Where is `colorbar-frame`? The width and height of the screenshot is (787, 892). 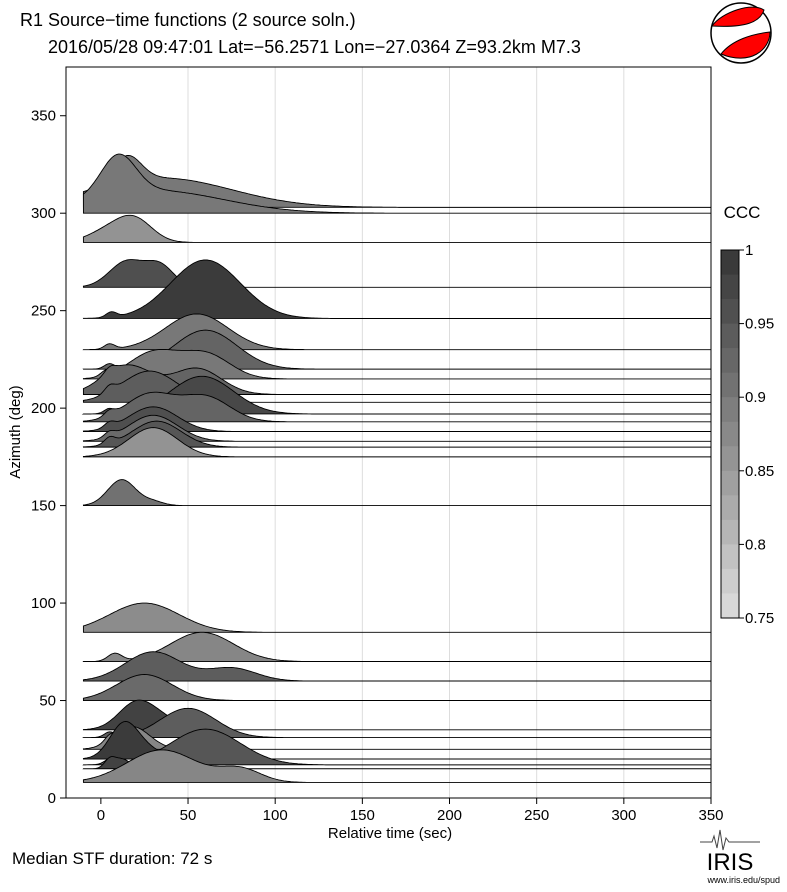 colorbar-frame is located at coordinates (730, 434).